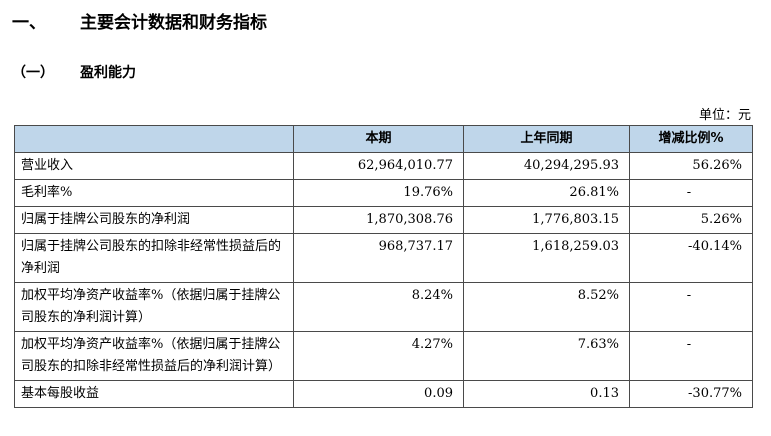 The image size is (771, 436). Describe the element at coordinates (691, 139) in the screenshot. I see `header-cell-change-ratio: 增减比例%` at that location.